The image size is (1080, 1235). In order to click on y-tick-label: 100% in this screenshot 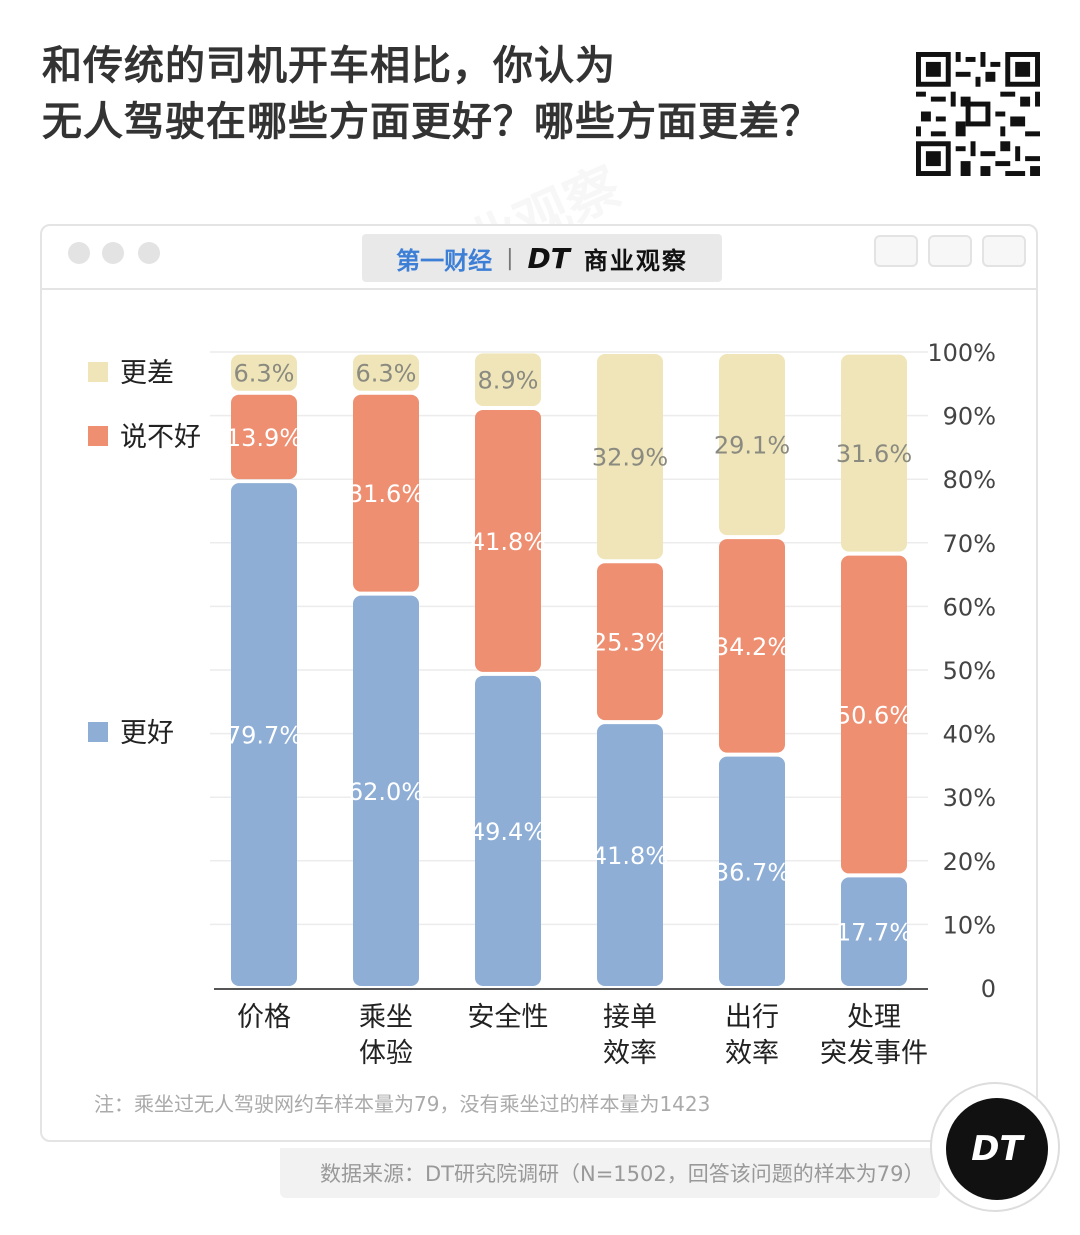, I will do `click(961, 353)`.